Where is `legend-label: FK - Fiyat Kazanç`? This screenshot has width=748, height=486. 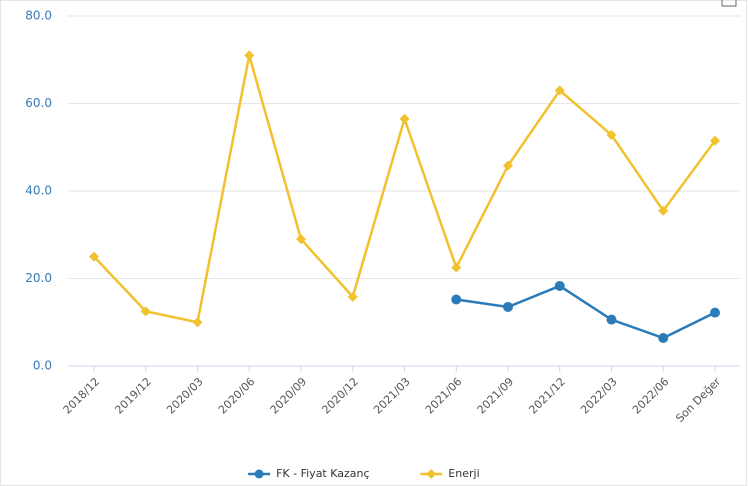 legend-label: FK - Fiyat Kazanç is located at coordinates (322, 473).